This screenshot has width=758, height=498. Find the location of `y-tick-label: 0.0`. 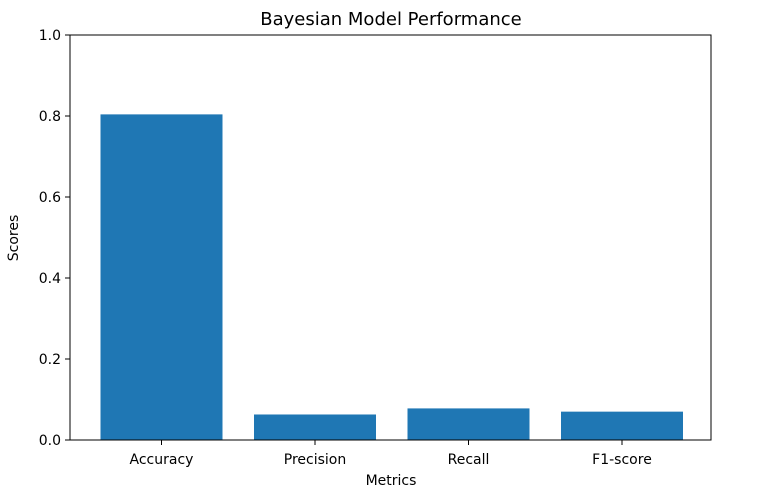

y-tick-label: 0.0 is located at coordinates (50, 441).